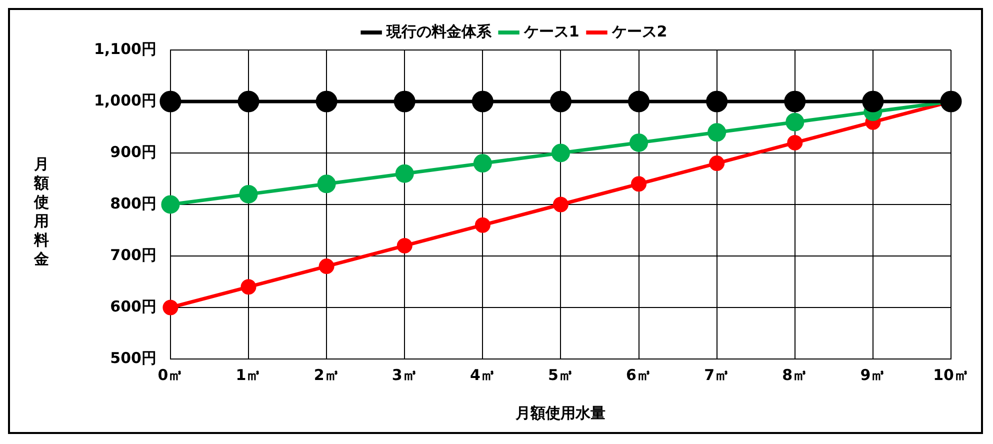 This screenshot has height=444, width=993. I want to click on y-axis-title: 月額使用料金, so click(41, 212).